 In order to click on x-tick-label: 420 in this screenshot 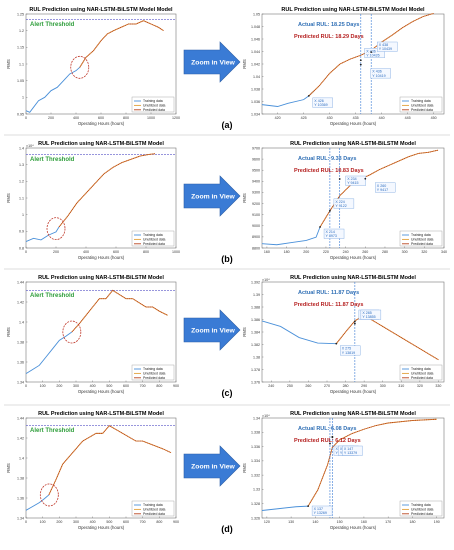, I will do `click(278, 118)`.